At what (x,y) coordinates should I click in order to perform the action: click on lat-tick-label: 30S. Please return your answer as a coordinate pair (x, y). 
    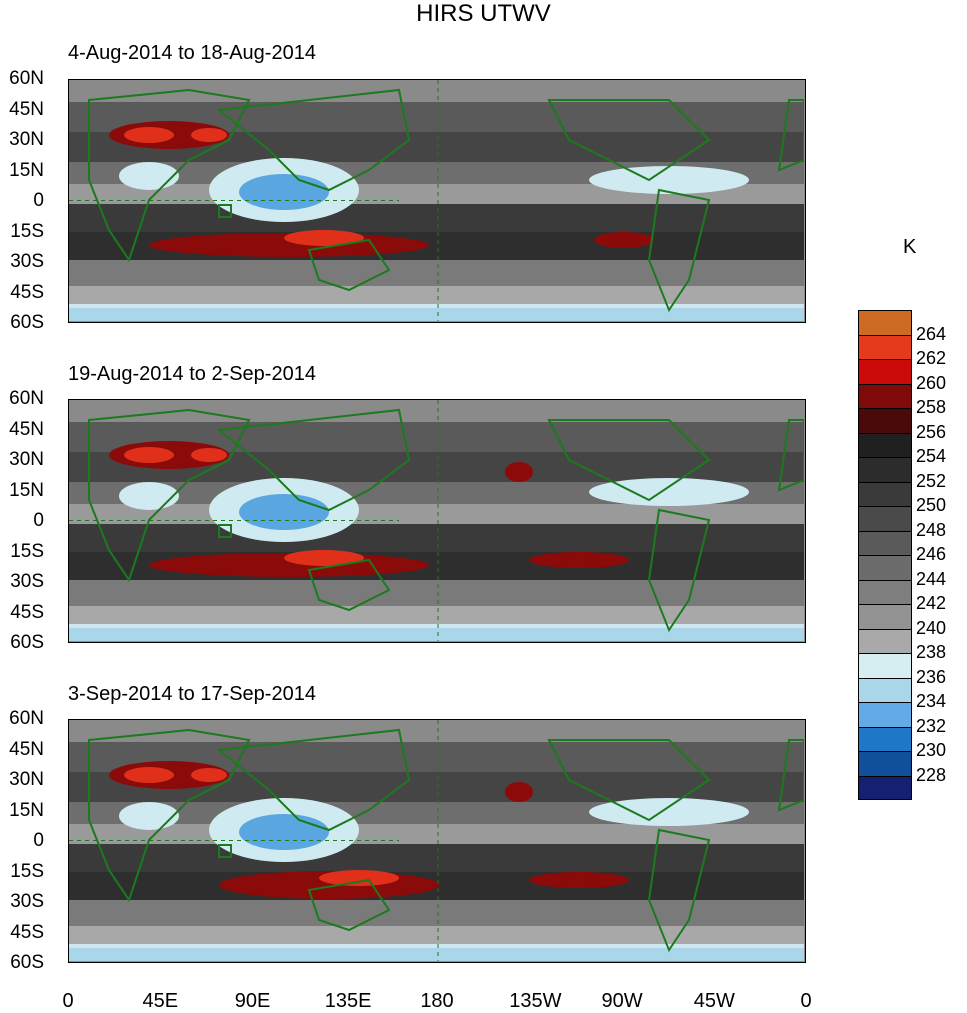
    Looking at the image, I should click on (27, 261).